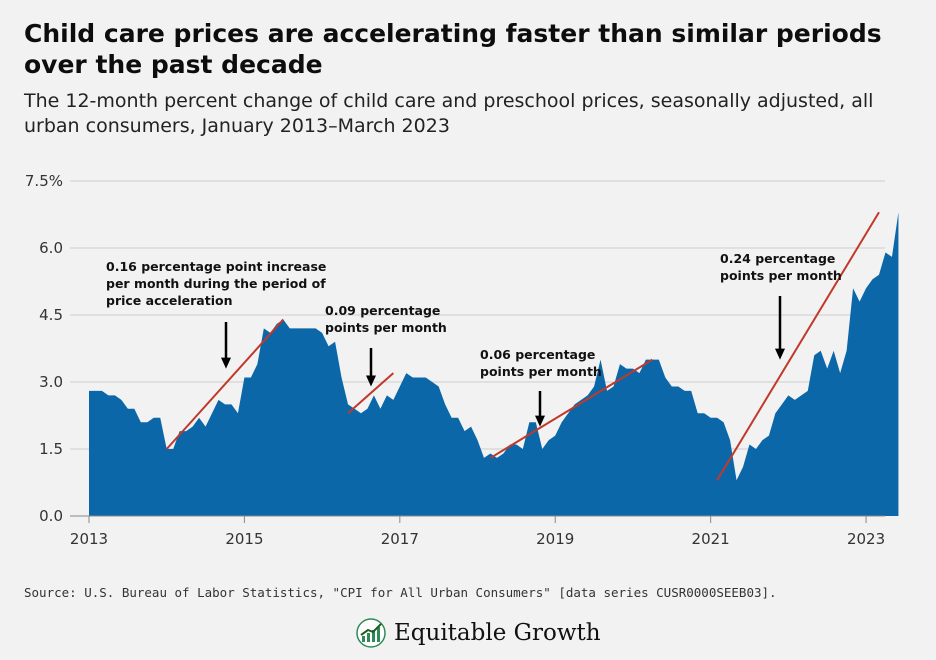 The width and height of the screenshot is (936, 660). What do you see at coordinates (371, 633) in the screenshot?
I see `trend-chart-logo-icon` at bounding box center [371, 633].